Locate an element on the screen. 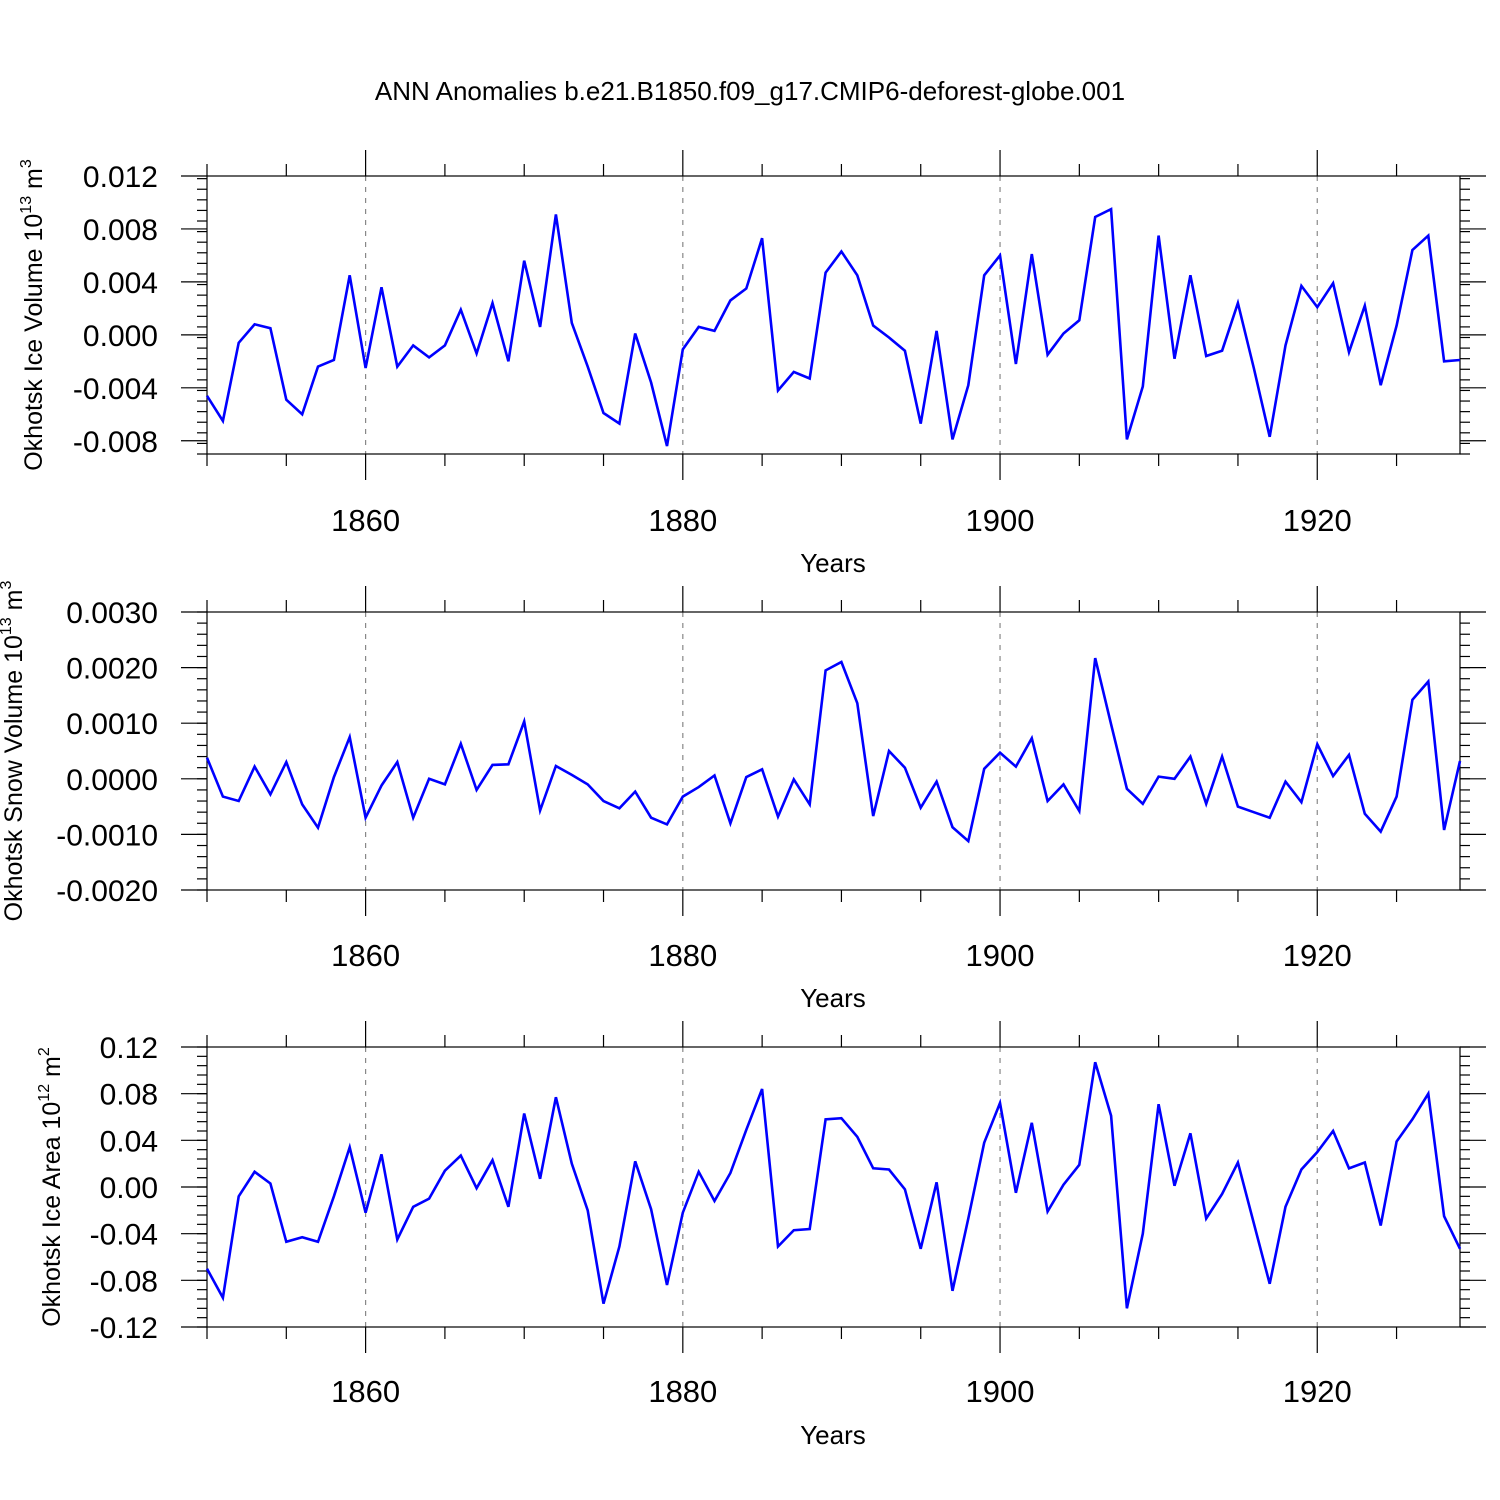 The width and height of the screenshot is (1500, 1500). y-tick-label: 0.0030 is located at coordinates (112, 613).